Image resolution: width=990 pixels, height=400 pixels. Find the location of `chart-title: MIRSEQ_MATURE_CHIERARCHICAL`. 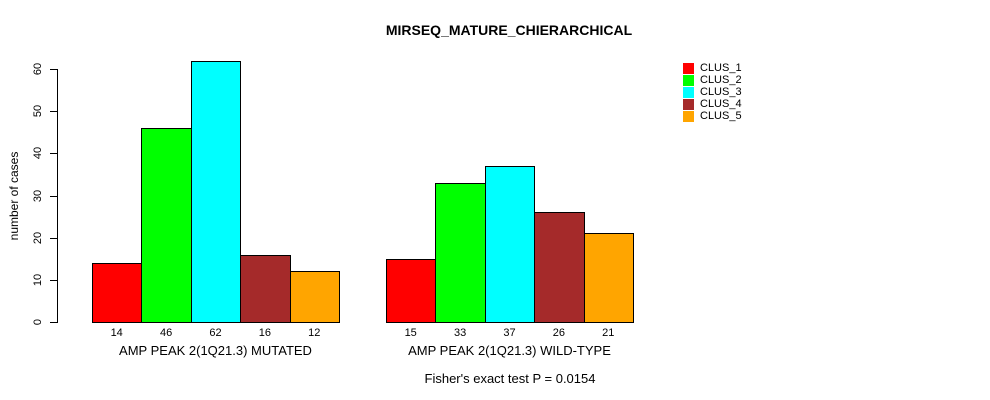

chart-title: MIRSEQ_MATURE_CHIERARCHICAL is located at coordinates (509, 30).